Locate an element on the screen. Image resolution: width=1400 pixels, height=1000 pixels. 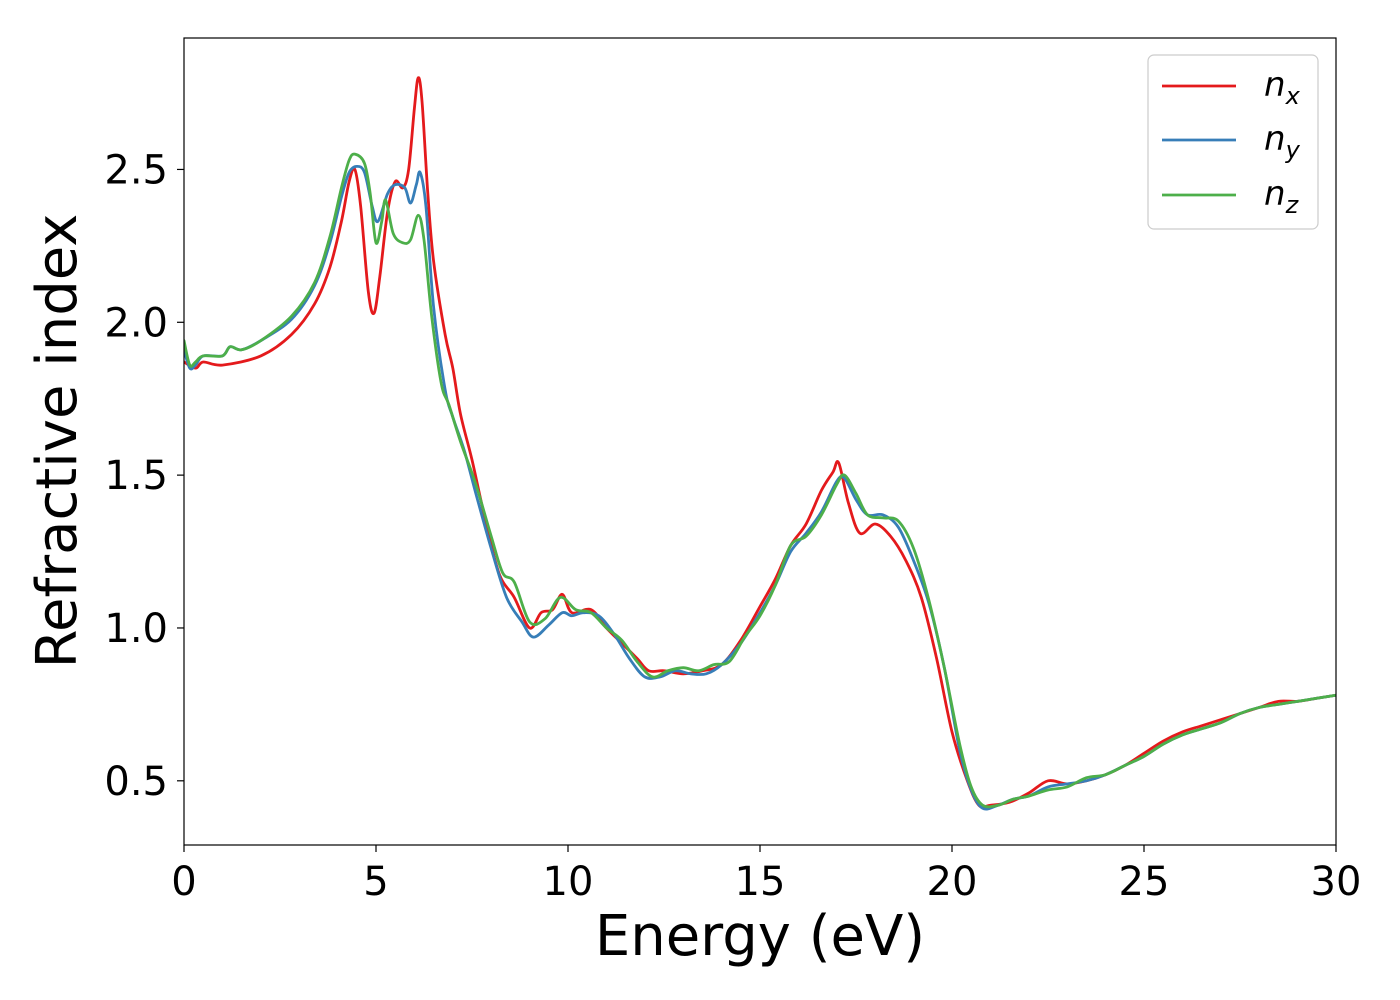
x-tick-label: 25 is located at coordinates (1144, 882).